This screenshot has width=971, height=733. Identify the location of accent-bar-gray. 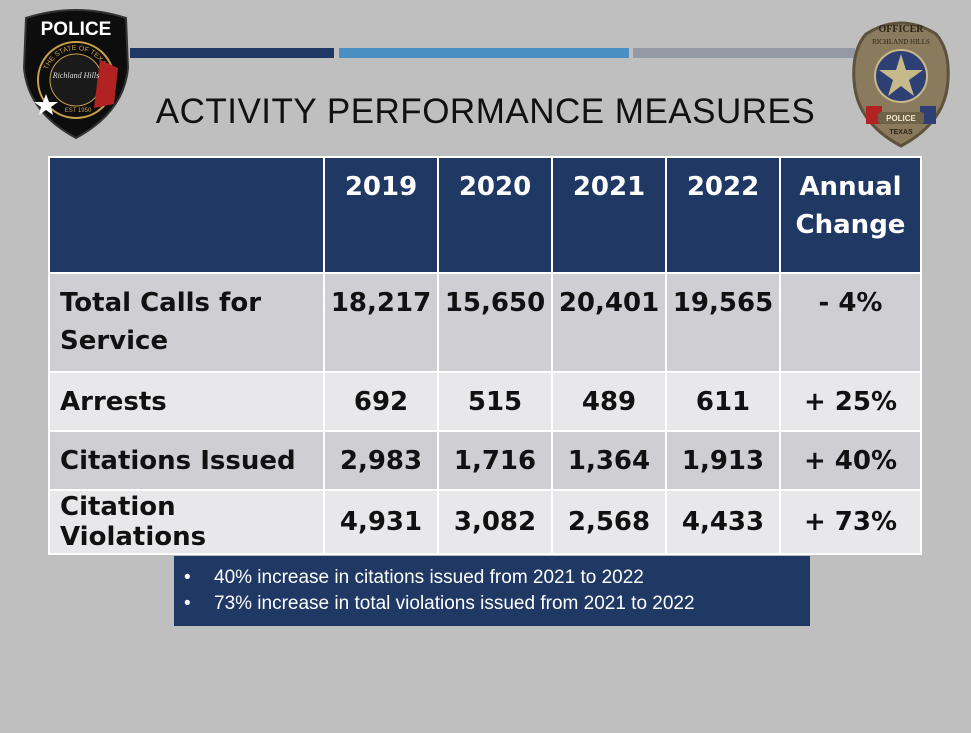
(744, 53).